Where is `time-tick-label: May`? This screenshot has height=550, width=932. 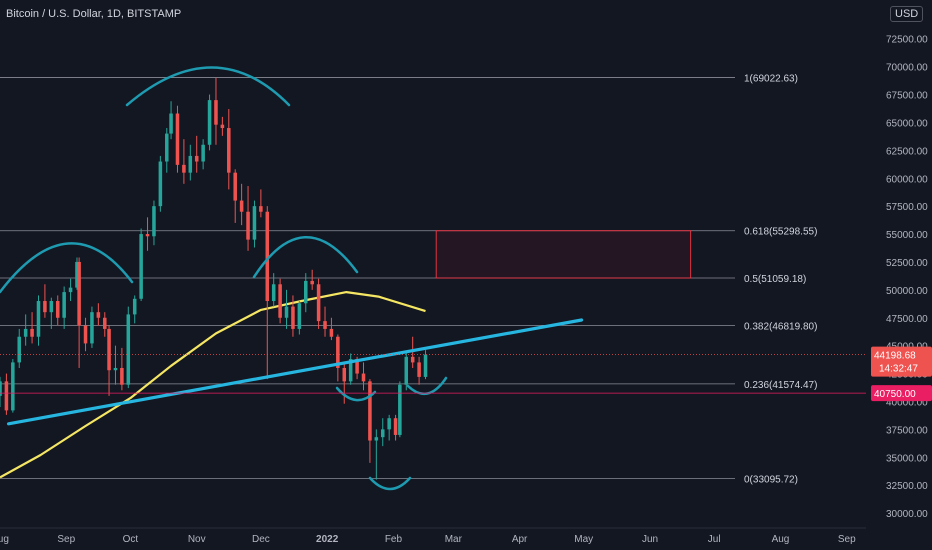
time-tick-label: May is located at coordinates (583, 539).